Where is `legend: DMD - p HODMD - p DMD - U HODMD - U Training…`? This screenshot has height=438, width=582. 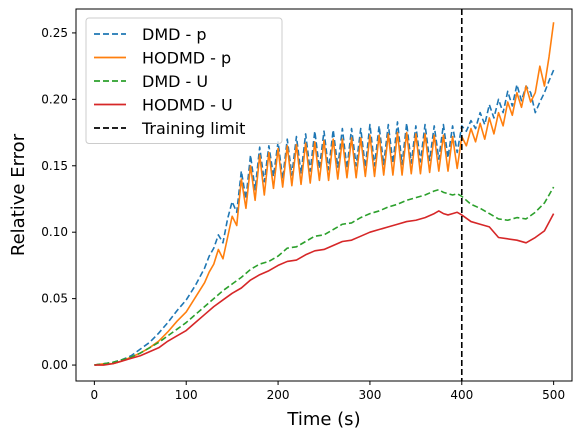 legend: DMD - p HODMD - p DMD - U HODMD - U Training… is located at coordinates (184, 80).